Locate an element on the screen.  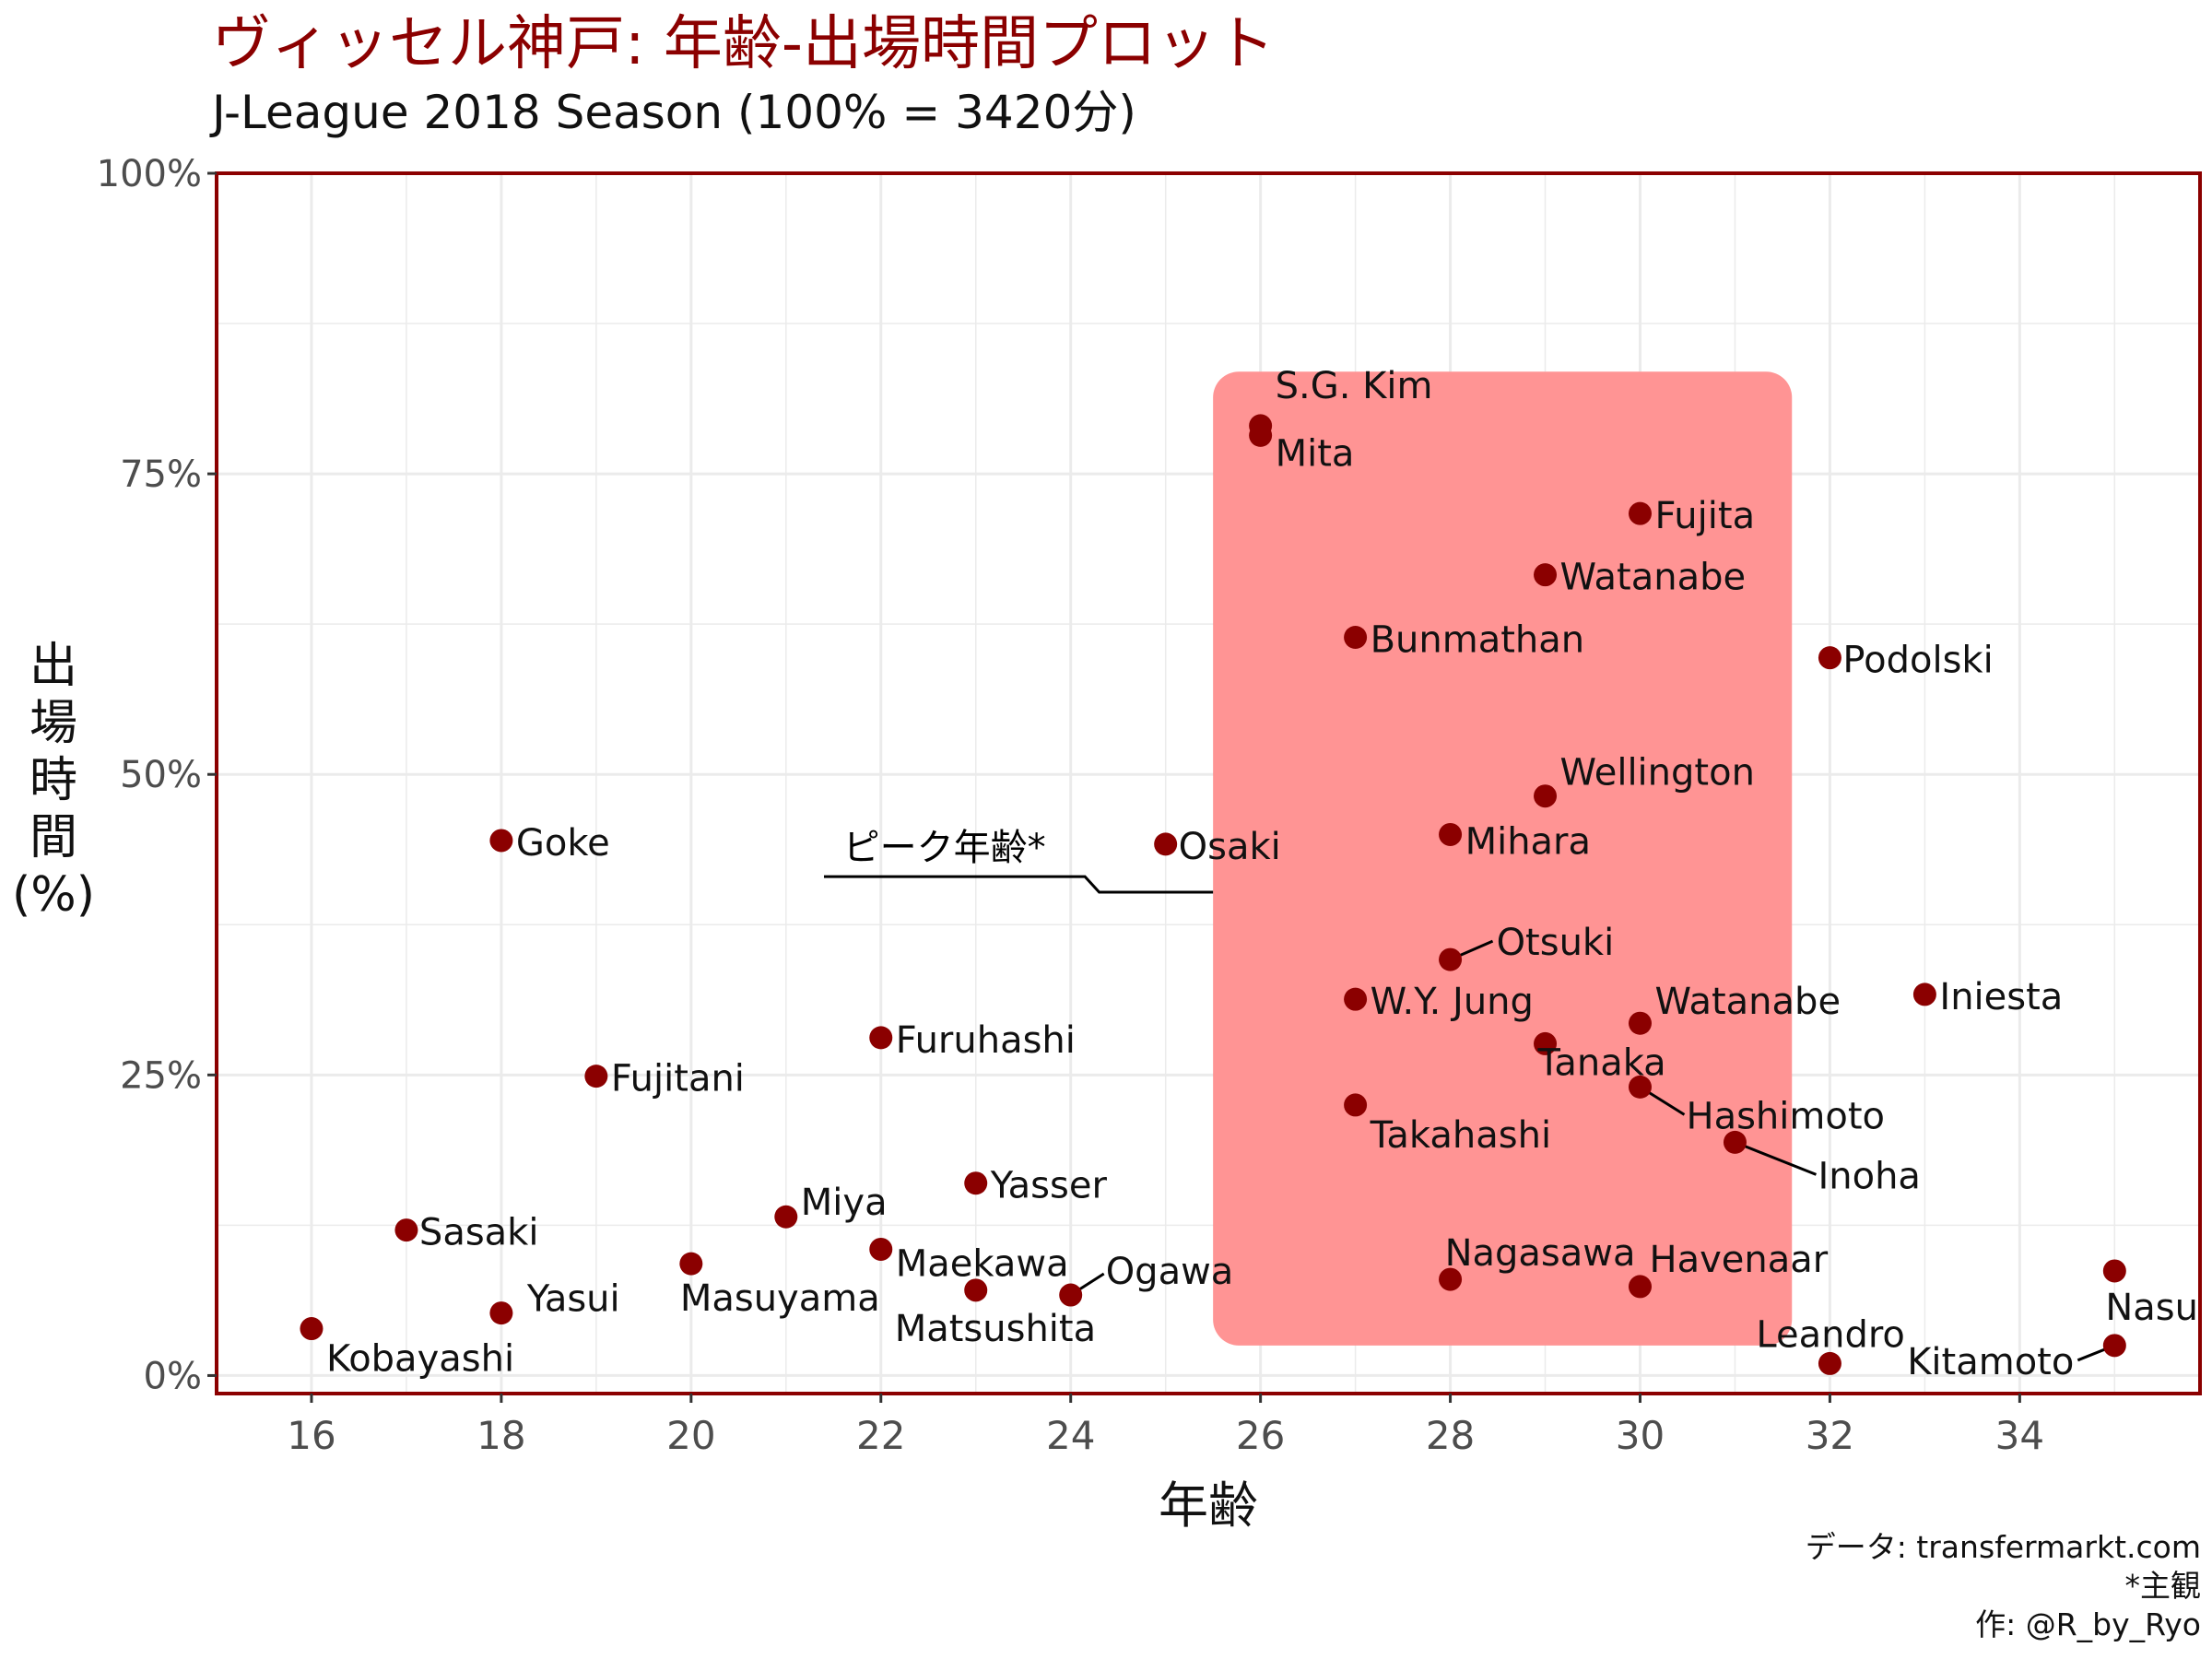
y-axis-title-char: 間 is located at coordinates (53, 837).